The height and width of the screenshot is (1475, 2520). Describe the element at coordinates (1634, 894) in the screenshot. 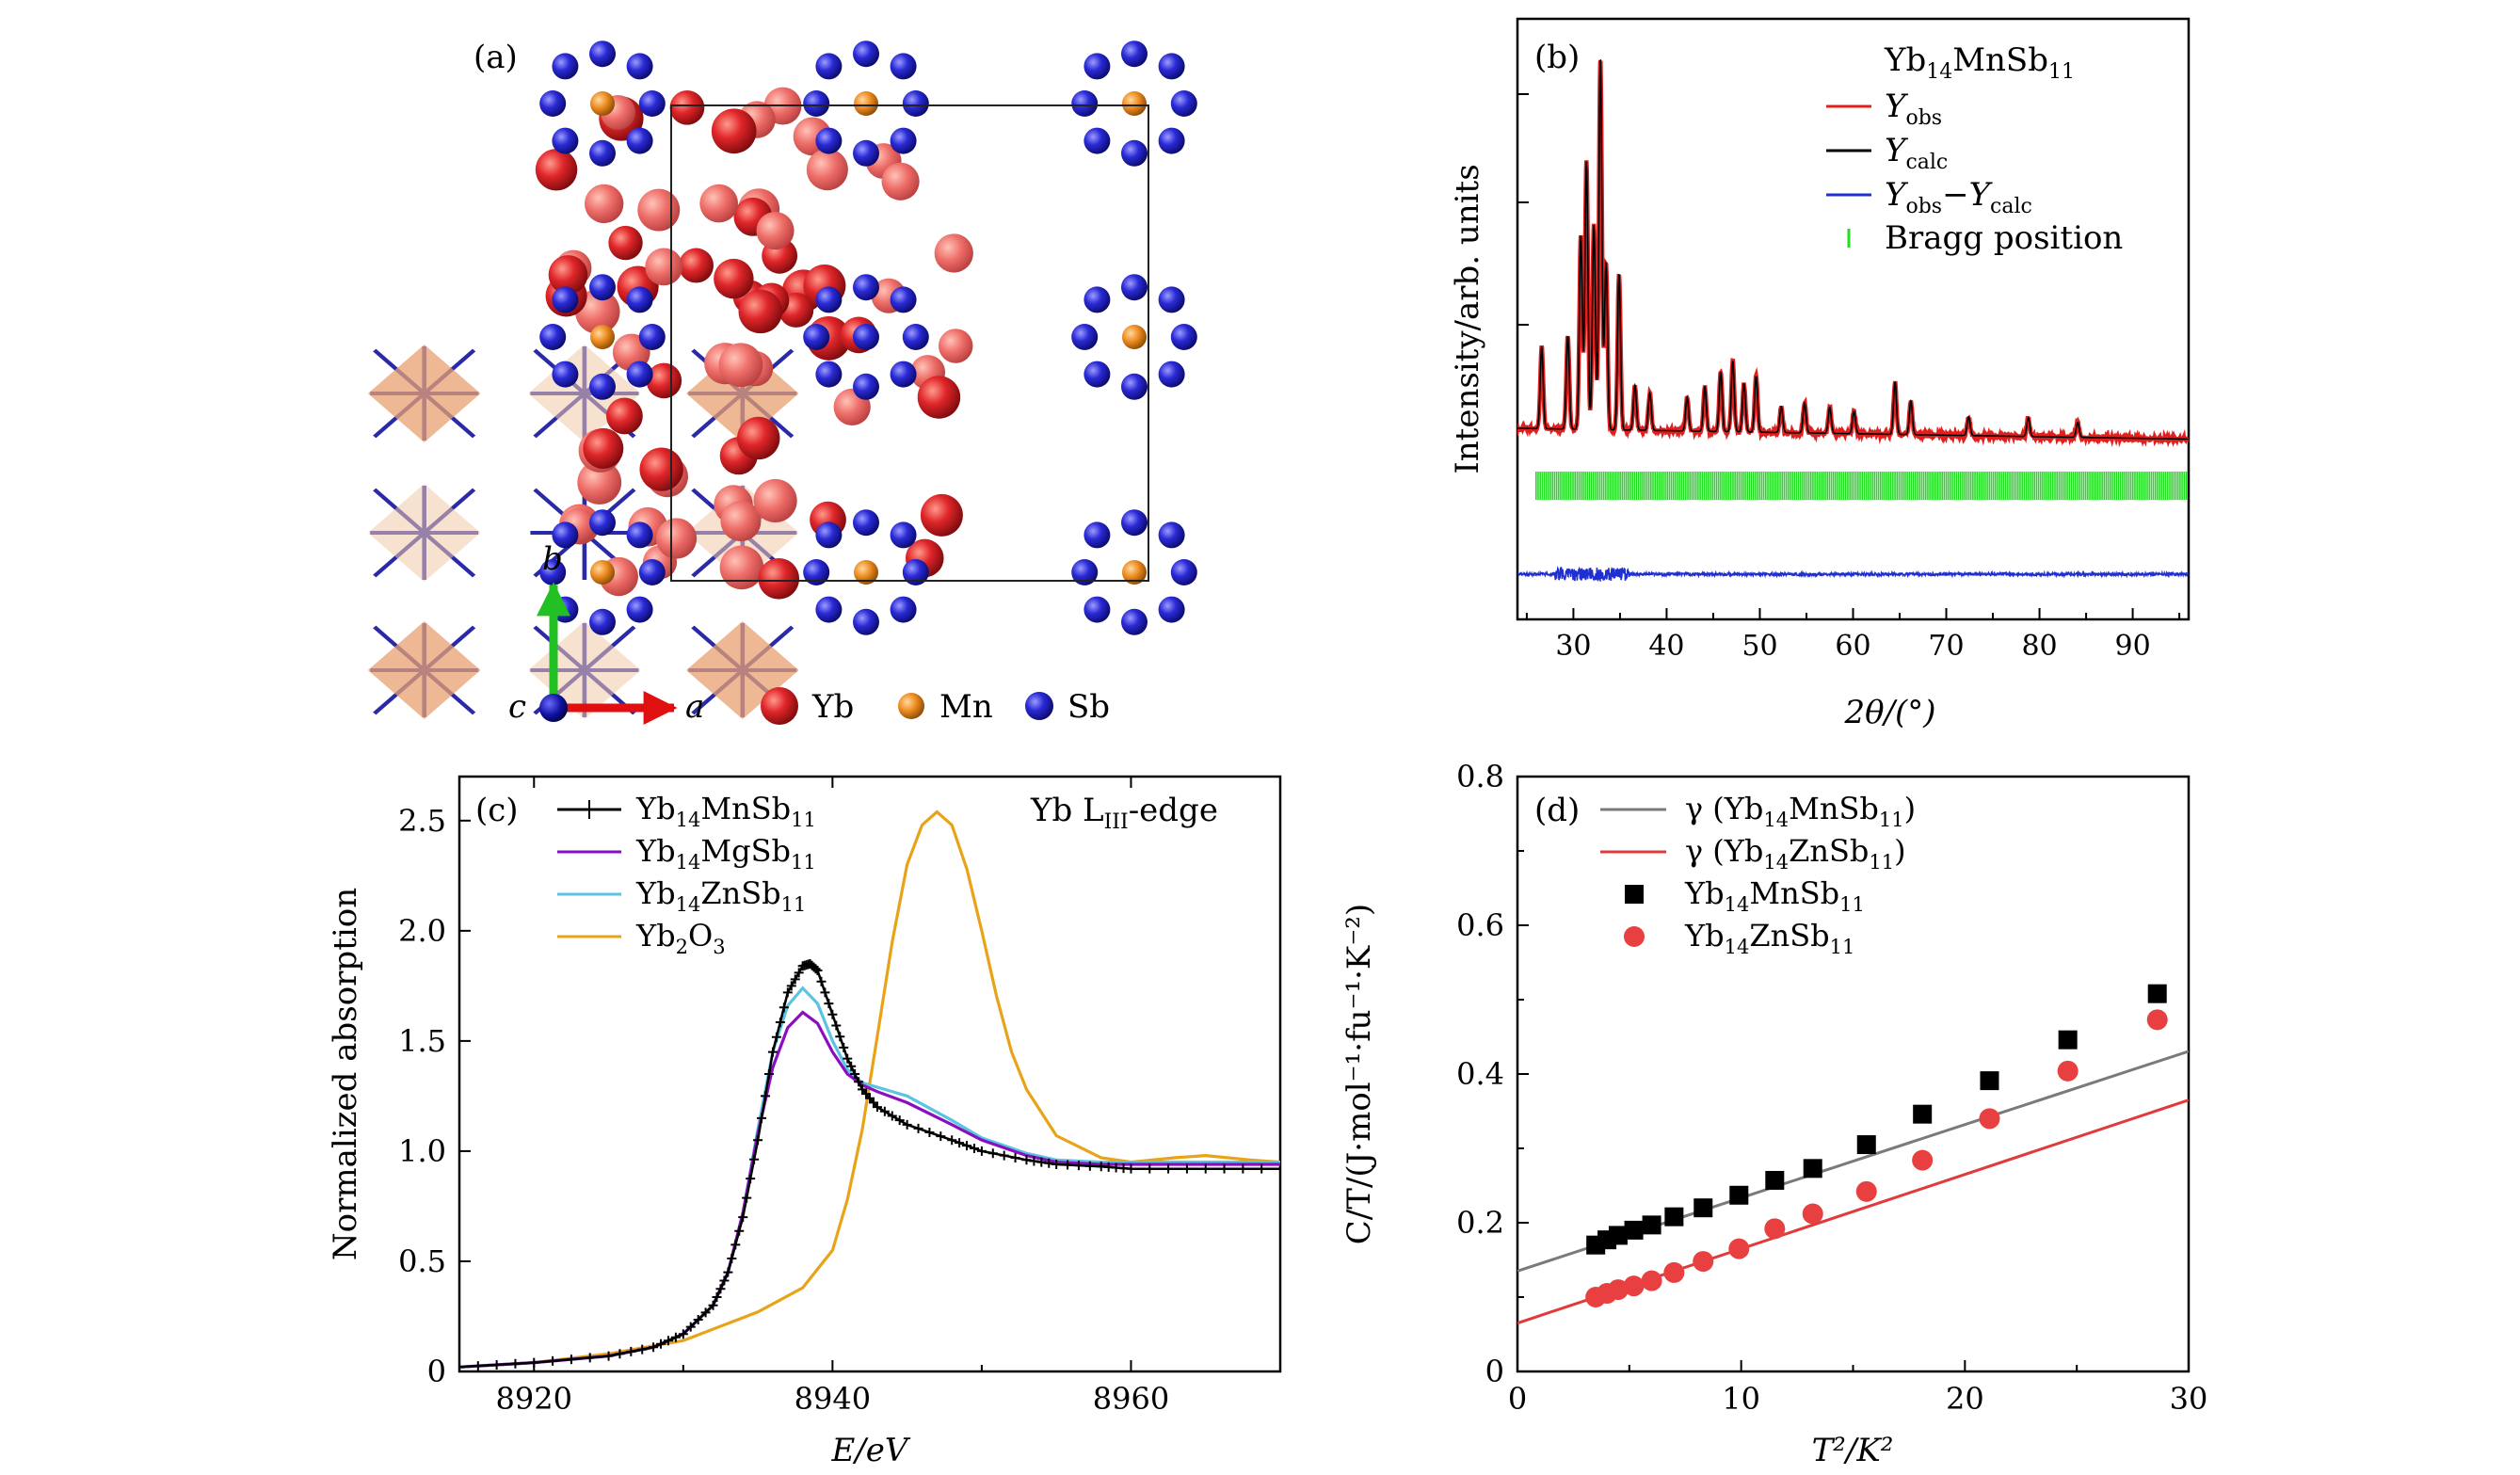

I see `d-legend-square` at that location.